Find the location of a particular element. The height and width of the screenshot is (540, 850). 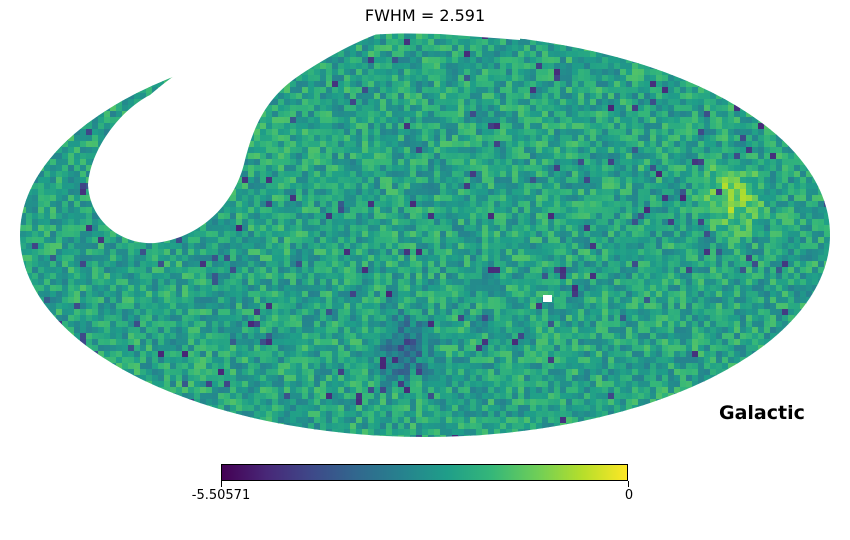

colorbar-max-label: 0 is located at coordinates (629, 495).